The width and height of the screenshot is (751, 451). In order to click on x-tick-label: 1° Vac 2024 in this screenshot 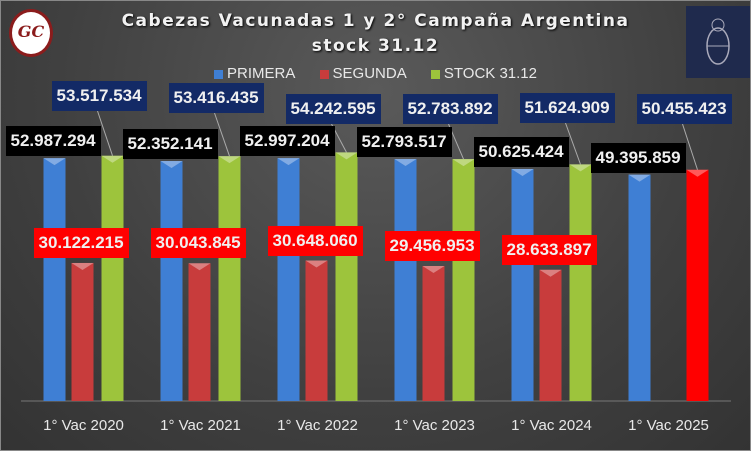, I will do `click(551, 425)`.